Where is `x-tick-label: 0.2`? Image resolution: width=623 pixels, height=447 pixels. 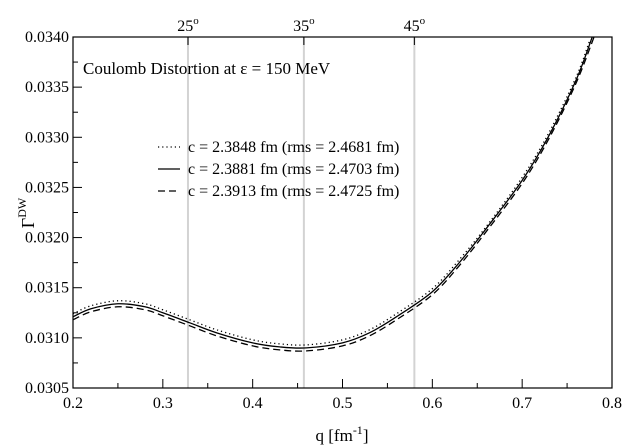
x-tick-label: 0.2 is located at coordinates (73, 403).